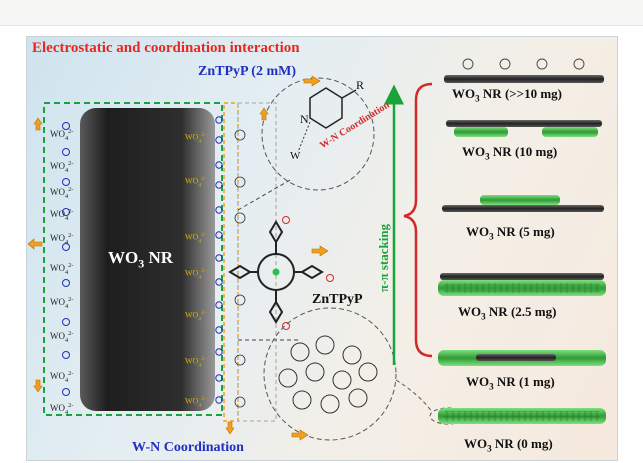 This screenshot has height=463, width=643. What do you see at coordinates (337, 299) in the screenshot?
I see `zntpyp-label: ZnTPyP` at bounding box center [337, 299].